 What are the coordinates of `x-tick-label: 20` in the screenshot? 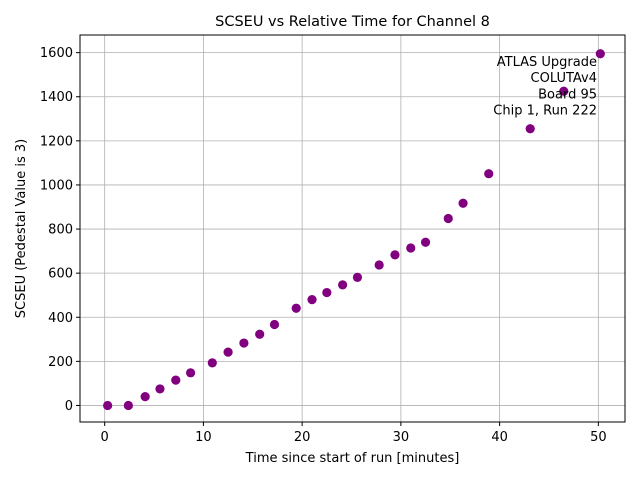 It's located at (302, 437).